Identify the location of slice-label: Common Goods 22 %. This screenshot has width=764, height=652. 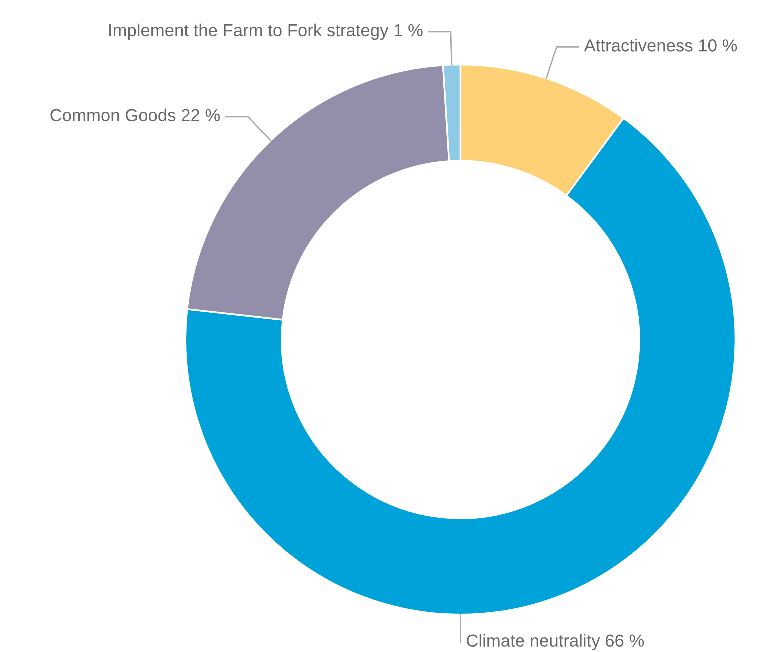
(135, 115).